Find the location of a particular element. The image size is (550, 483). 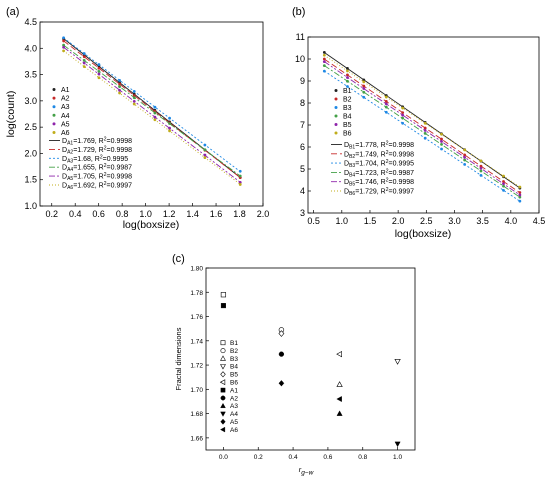

legend-label: A6 is located at coordinates (234, 430).